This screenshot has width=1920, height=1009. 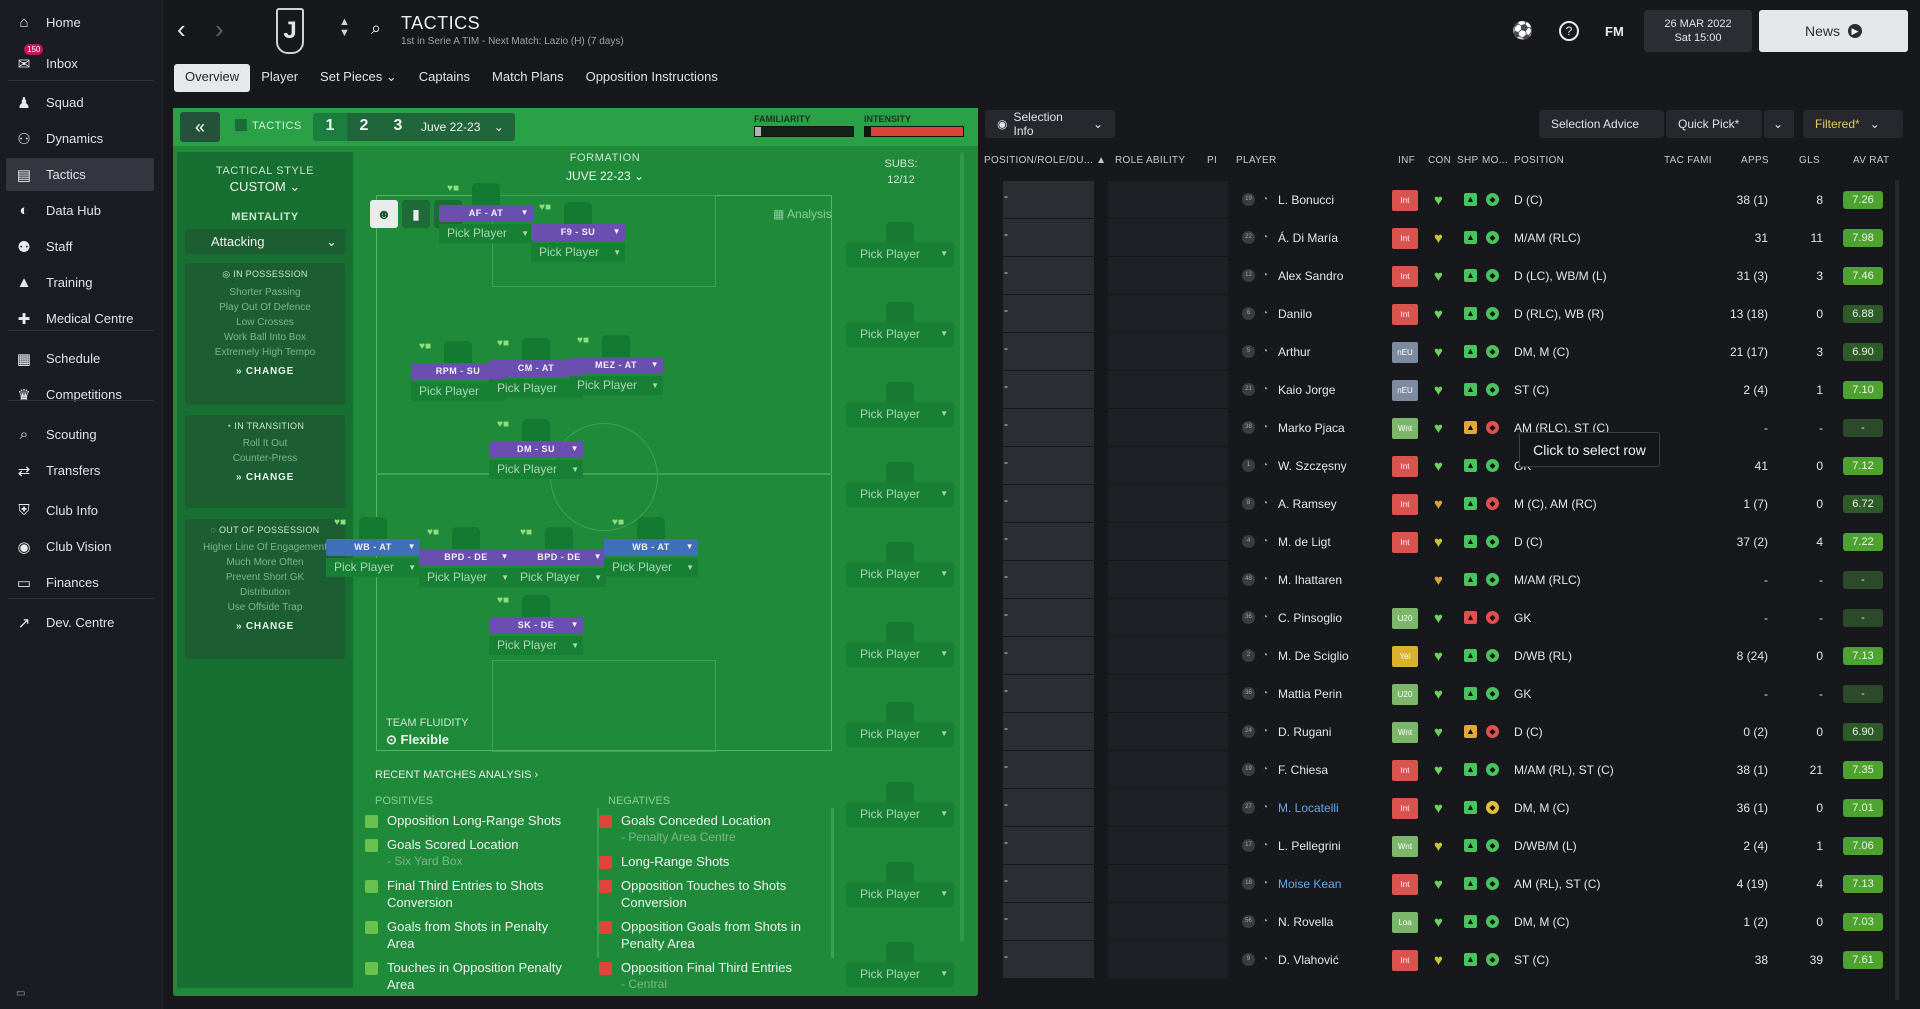 I want to click on intensity-bar, so click(x=914, y=131).